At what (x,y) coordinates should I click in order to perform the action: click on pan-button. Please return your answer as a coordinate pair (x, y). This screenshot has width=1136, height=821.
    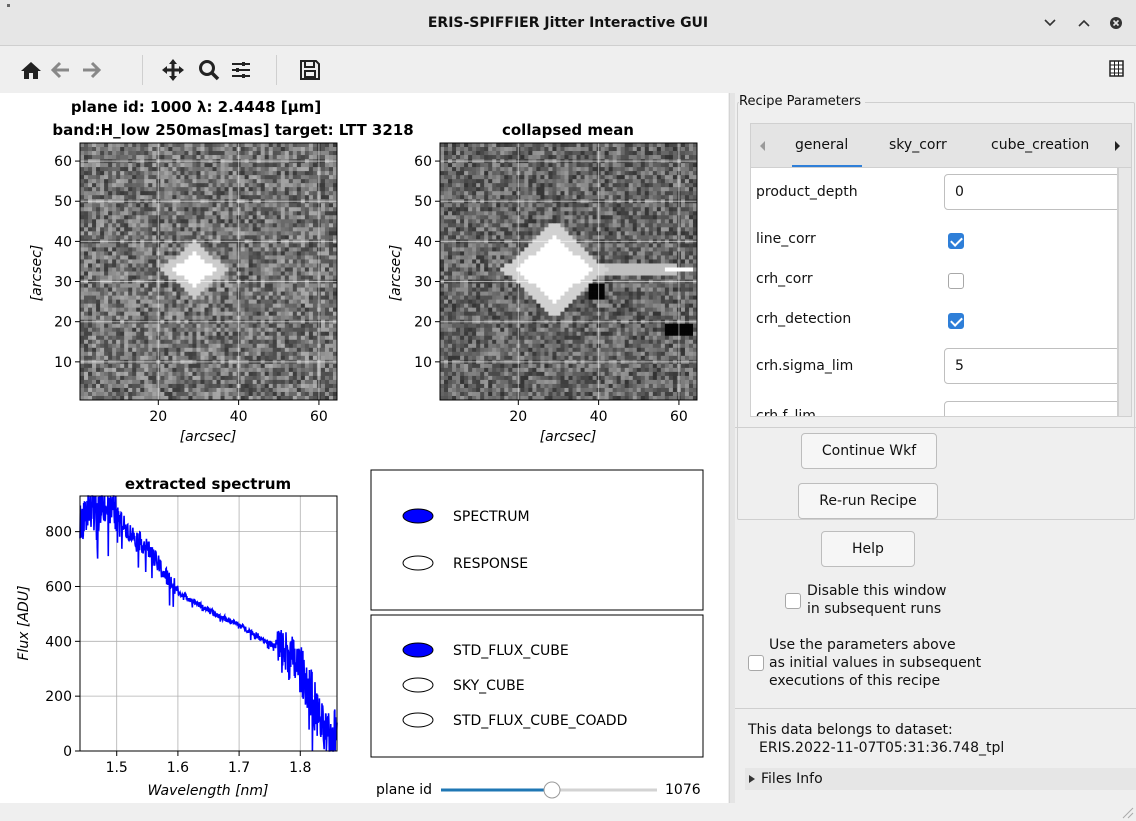
    Looking at the image, I should click on (173, 70).